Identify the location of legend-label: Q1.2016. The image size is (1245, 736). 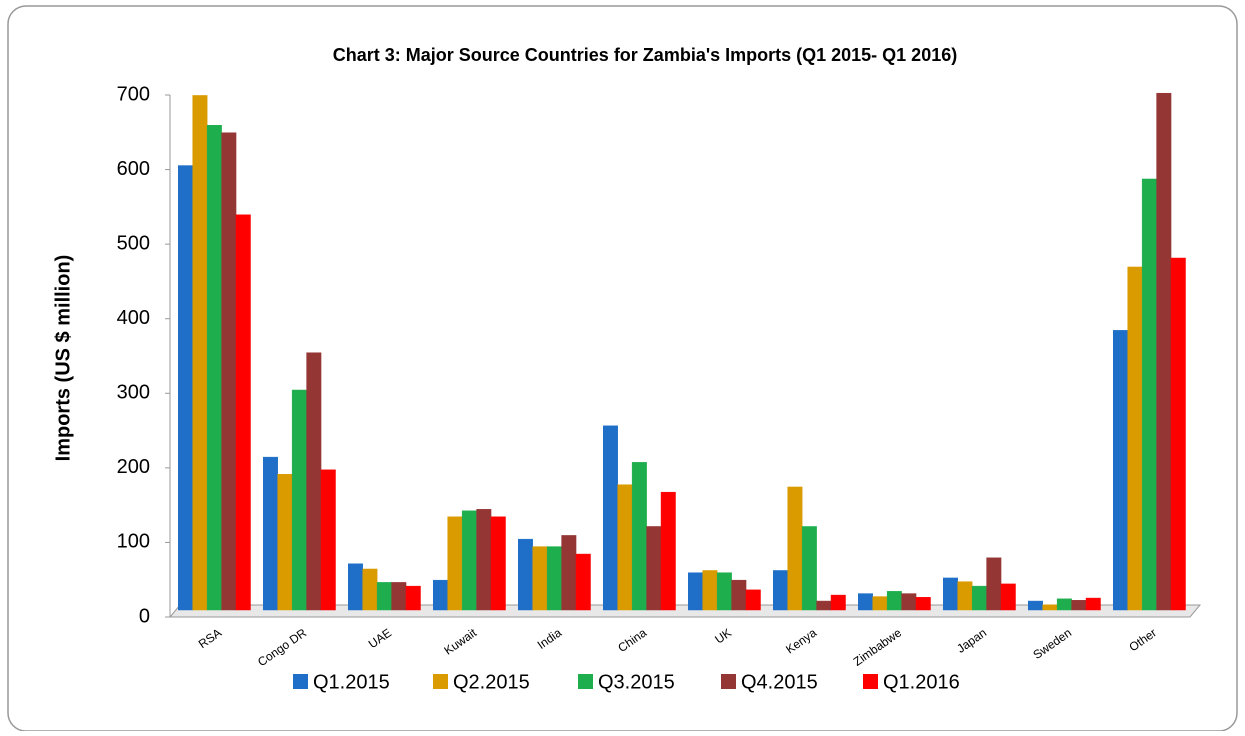
(921, 682).